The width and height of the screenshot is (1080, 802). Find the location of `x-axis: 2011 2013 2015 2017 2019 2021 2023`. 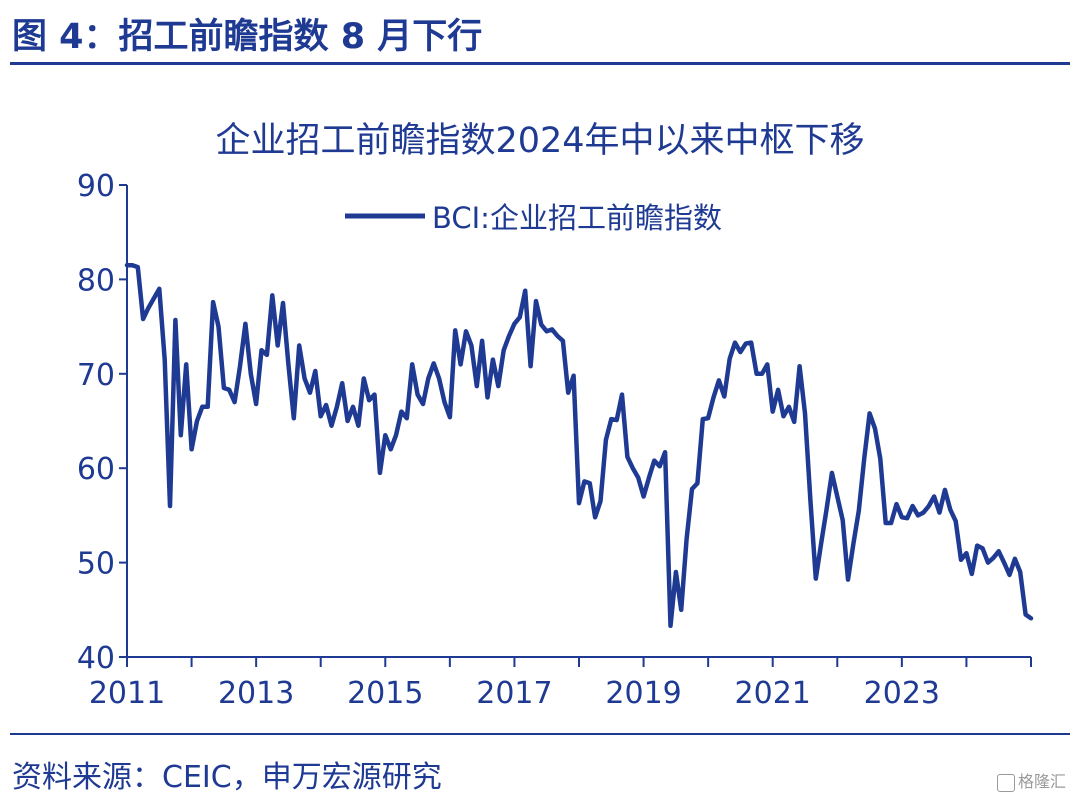

x-axis: 2011 2013 2015 2017 2019 2021 2023 is located at coordinates (560, 683).